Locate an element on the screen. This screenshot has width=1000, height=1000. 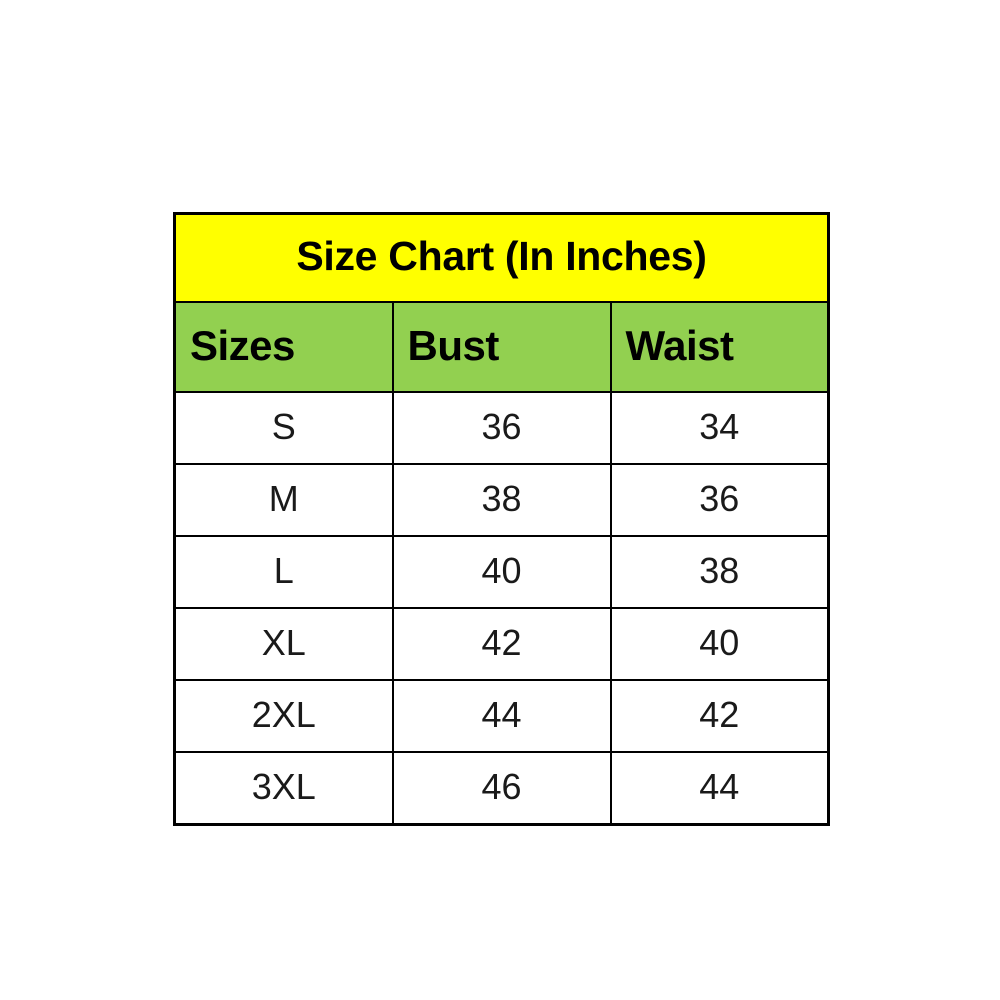
column-header-bust: Bust is located at coordinates (501, 347).